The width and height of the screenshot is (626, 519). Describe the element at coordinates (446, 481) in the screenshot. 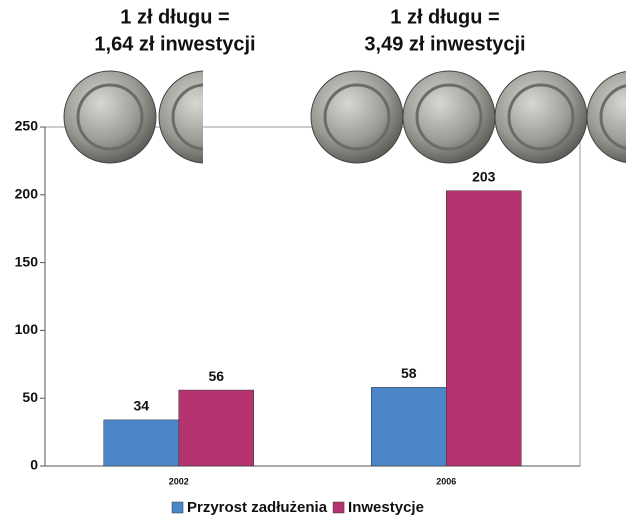

I see `x-tick-label: 2006` at that location.